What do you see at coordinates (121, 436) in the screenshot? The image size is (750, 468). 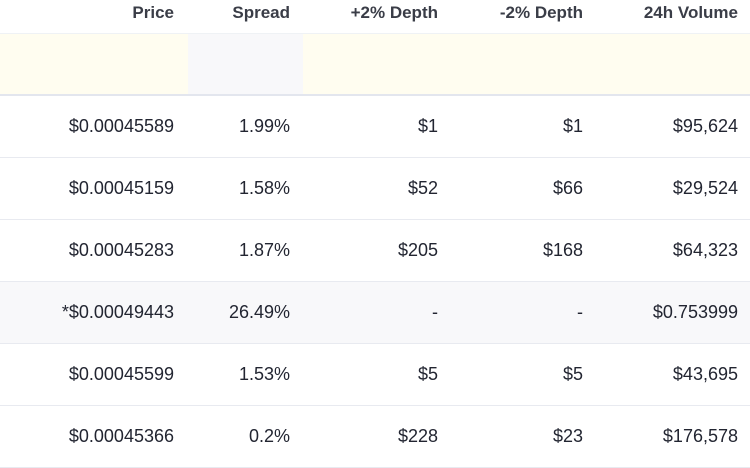 I see `price-cell: $0.00045366` at bounding box center [121, 436].